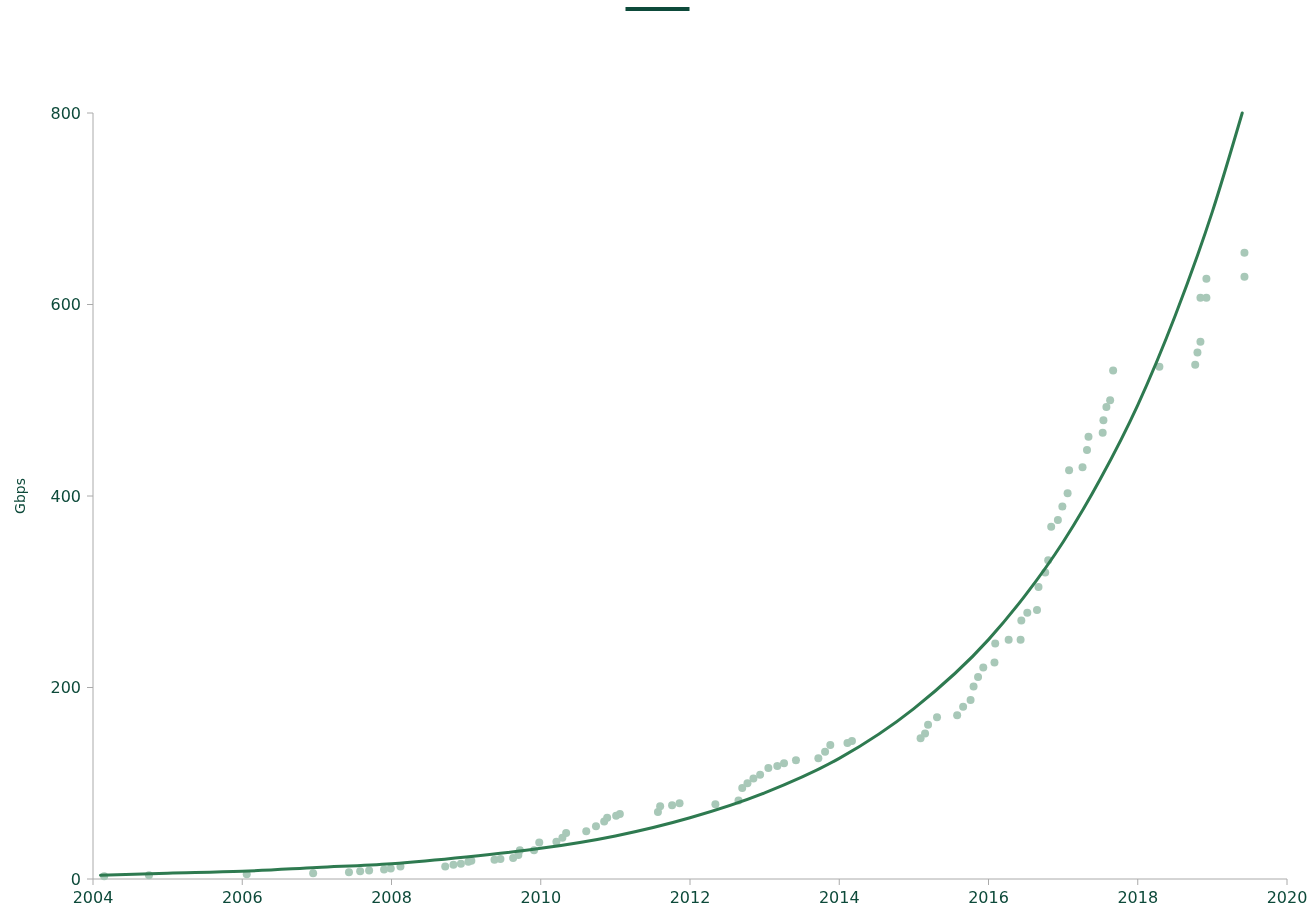 This screenshot has height=911, width=1315. Describe the element at coordinates (541, 897) in the screenshot. I see `x-tick-label: 2010` at that location.